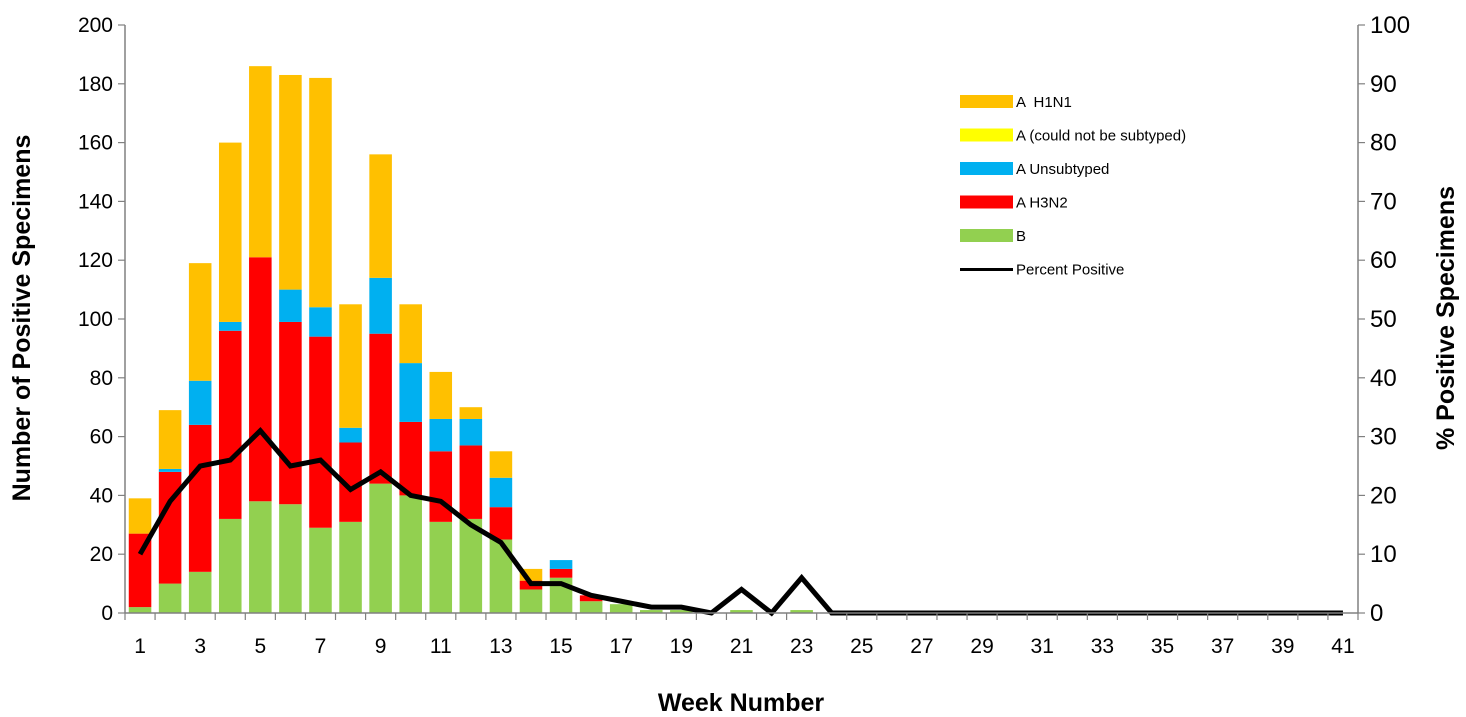  What do you see at coordinates (22, 318) in the screenshot?
I see `y-axis-title: Number of Positive Specimens` at bounding box center [22, 318].